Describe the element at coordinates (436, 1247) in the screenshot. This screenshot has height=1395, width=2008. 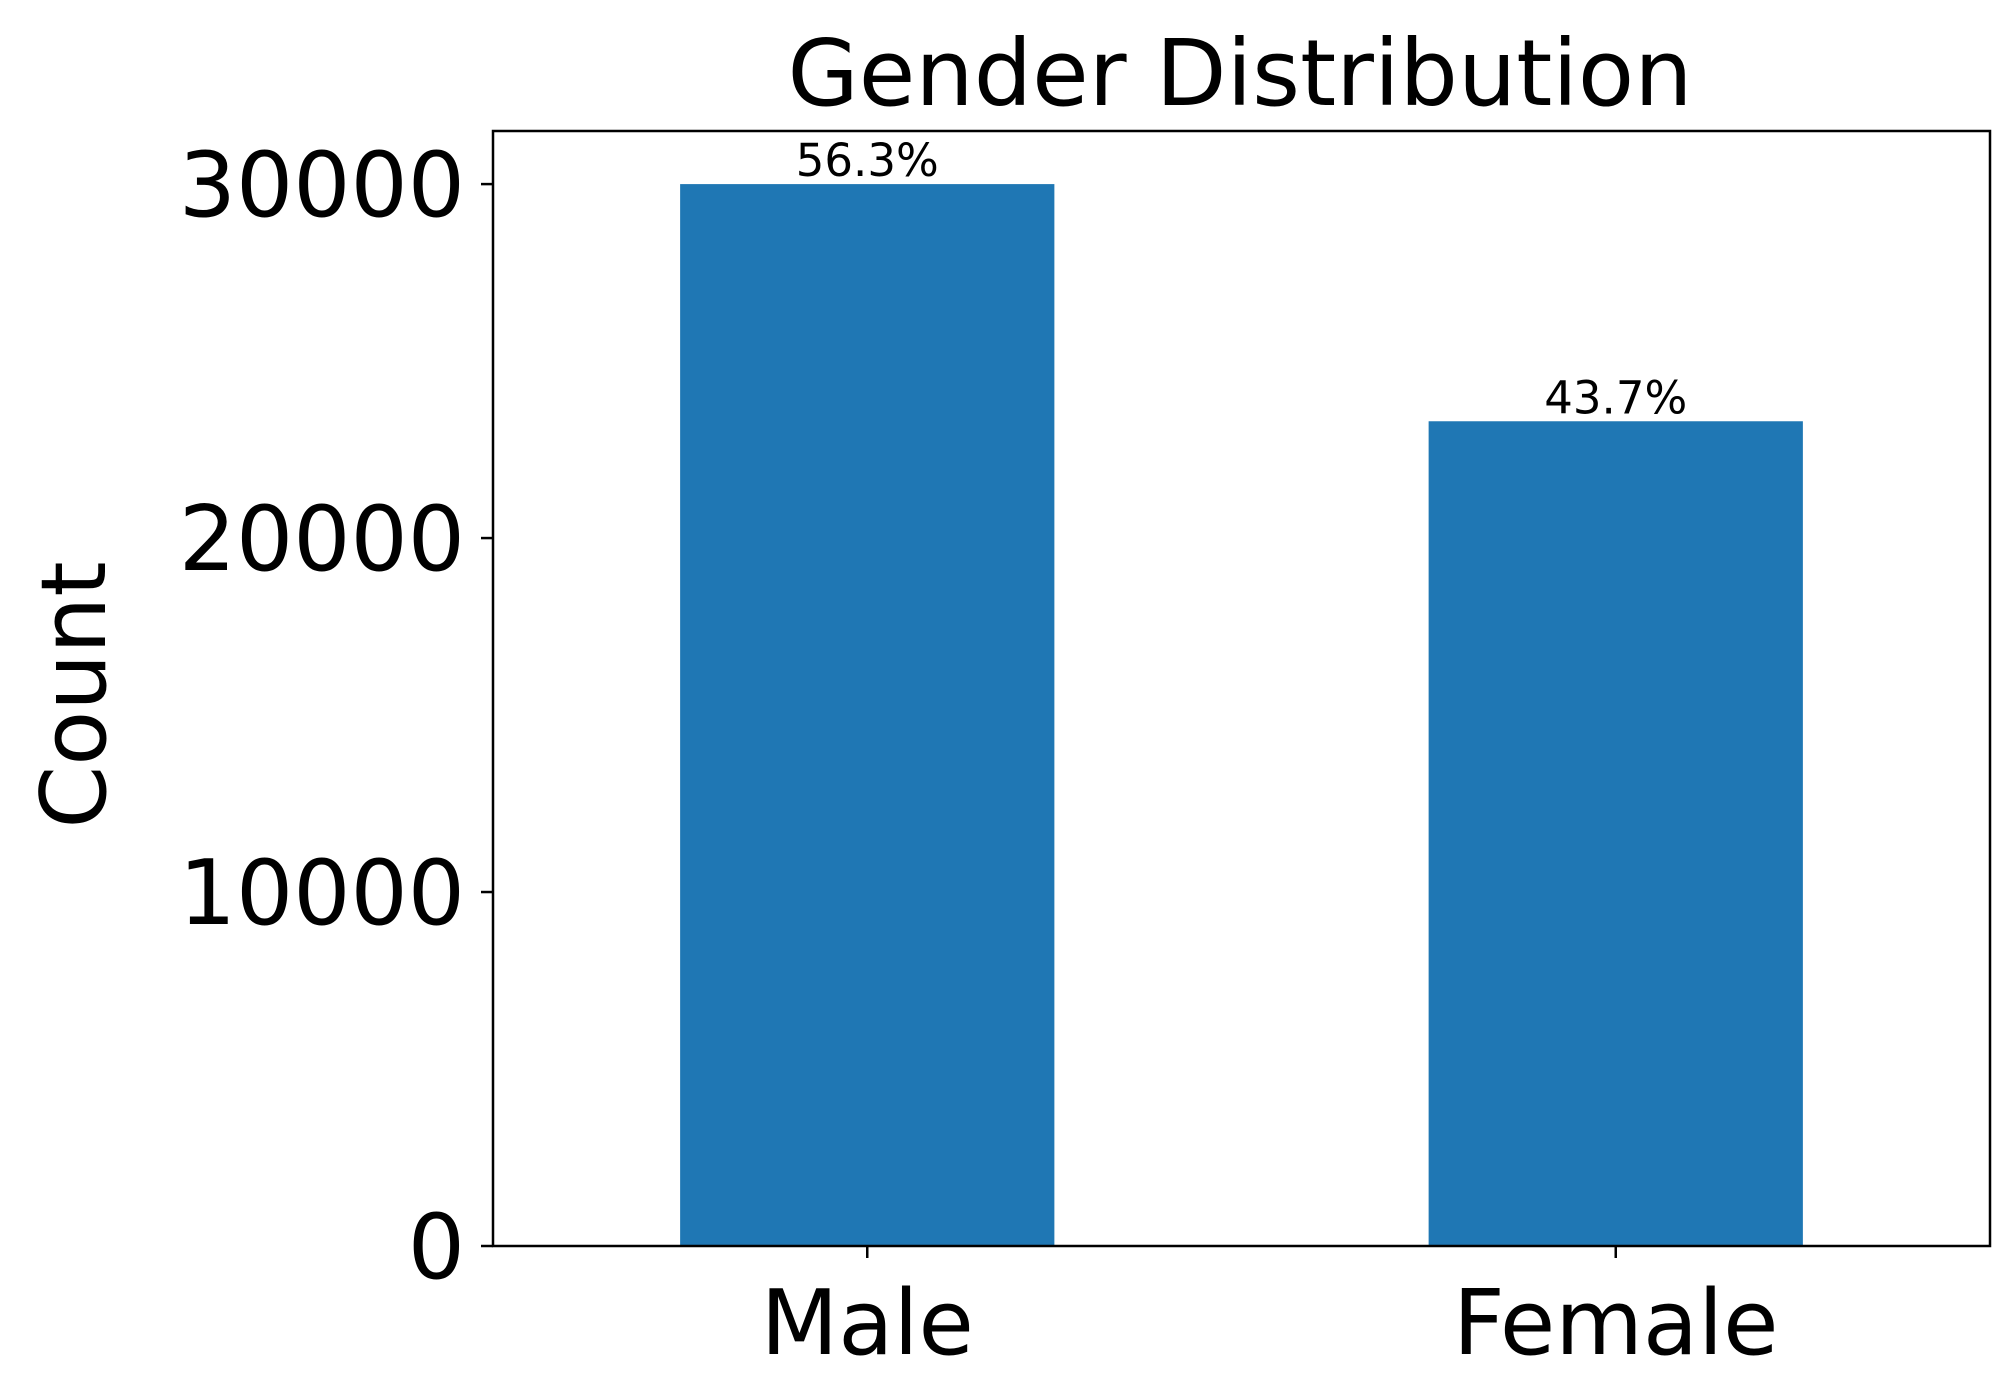
I see `y-tick-label-0: 0` at that location.